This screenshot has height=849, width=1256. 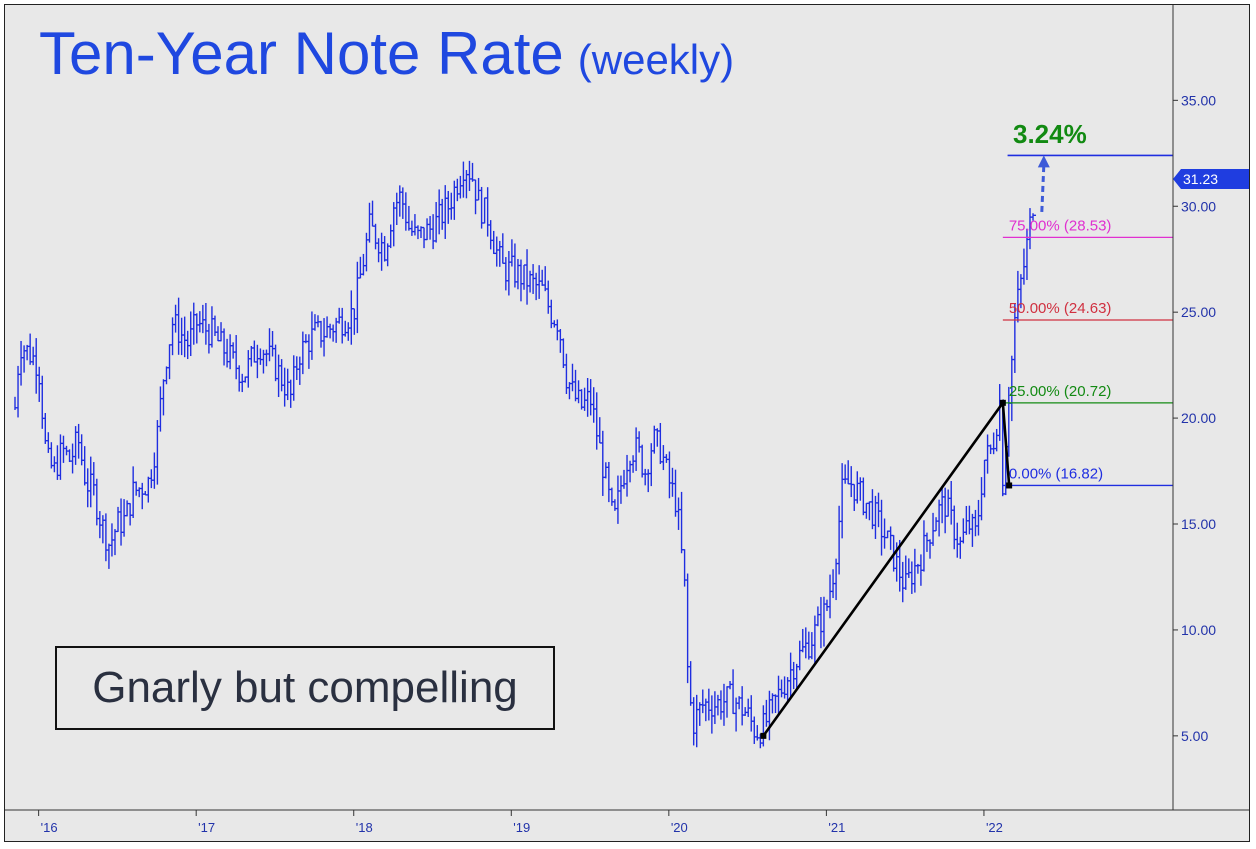 I want to click on fib-label: 50.00% (24.63), so click(x=1060, y=308).